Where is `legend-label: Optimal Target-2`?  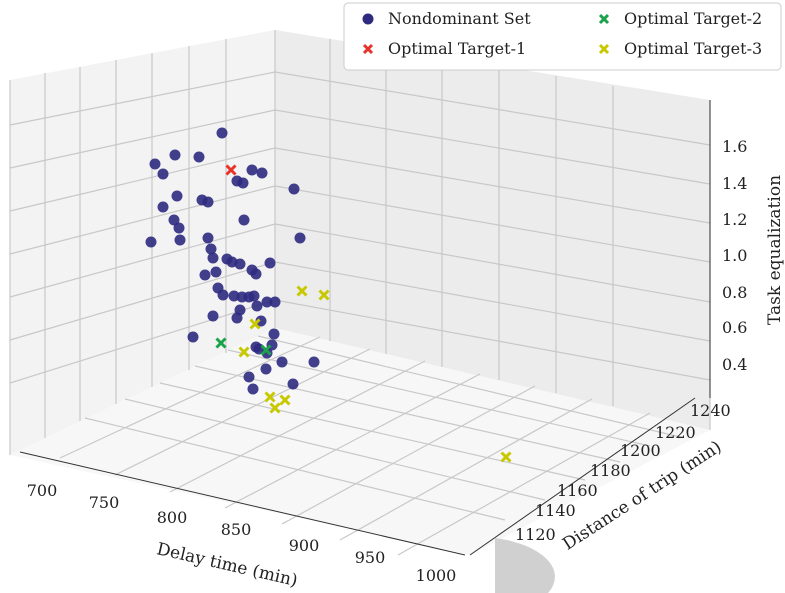 legend-label: Optimal Target-2 is located at coordinates (693, 18).